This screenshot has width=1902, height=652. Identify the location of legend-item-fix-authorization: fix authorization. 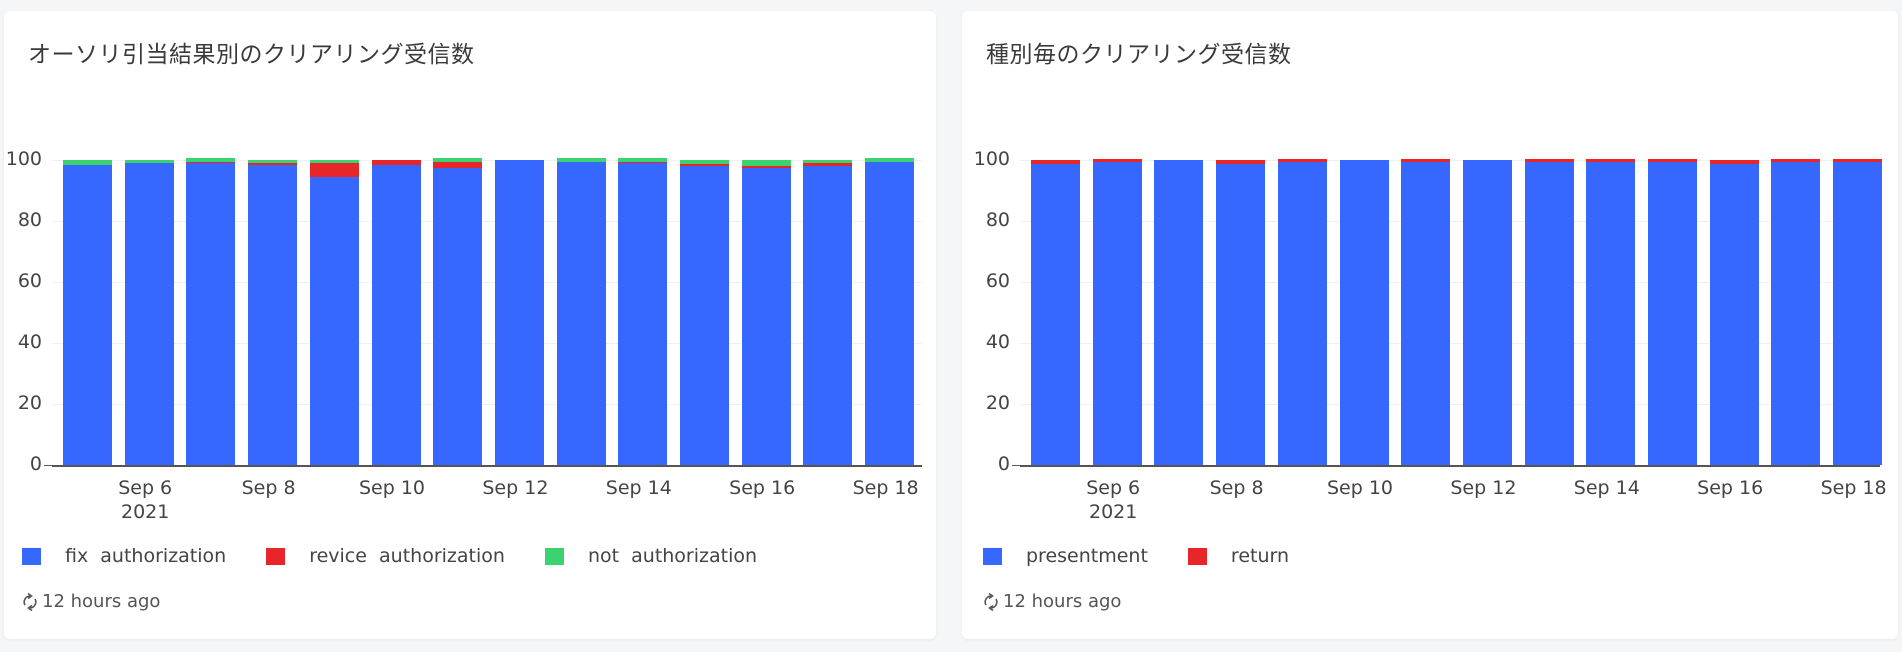
(124, 556).